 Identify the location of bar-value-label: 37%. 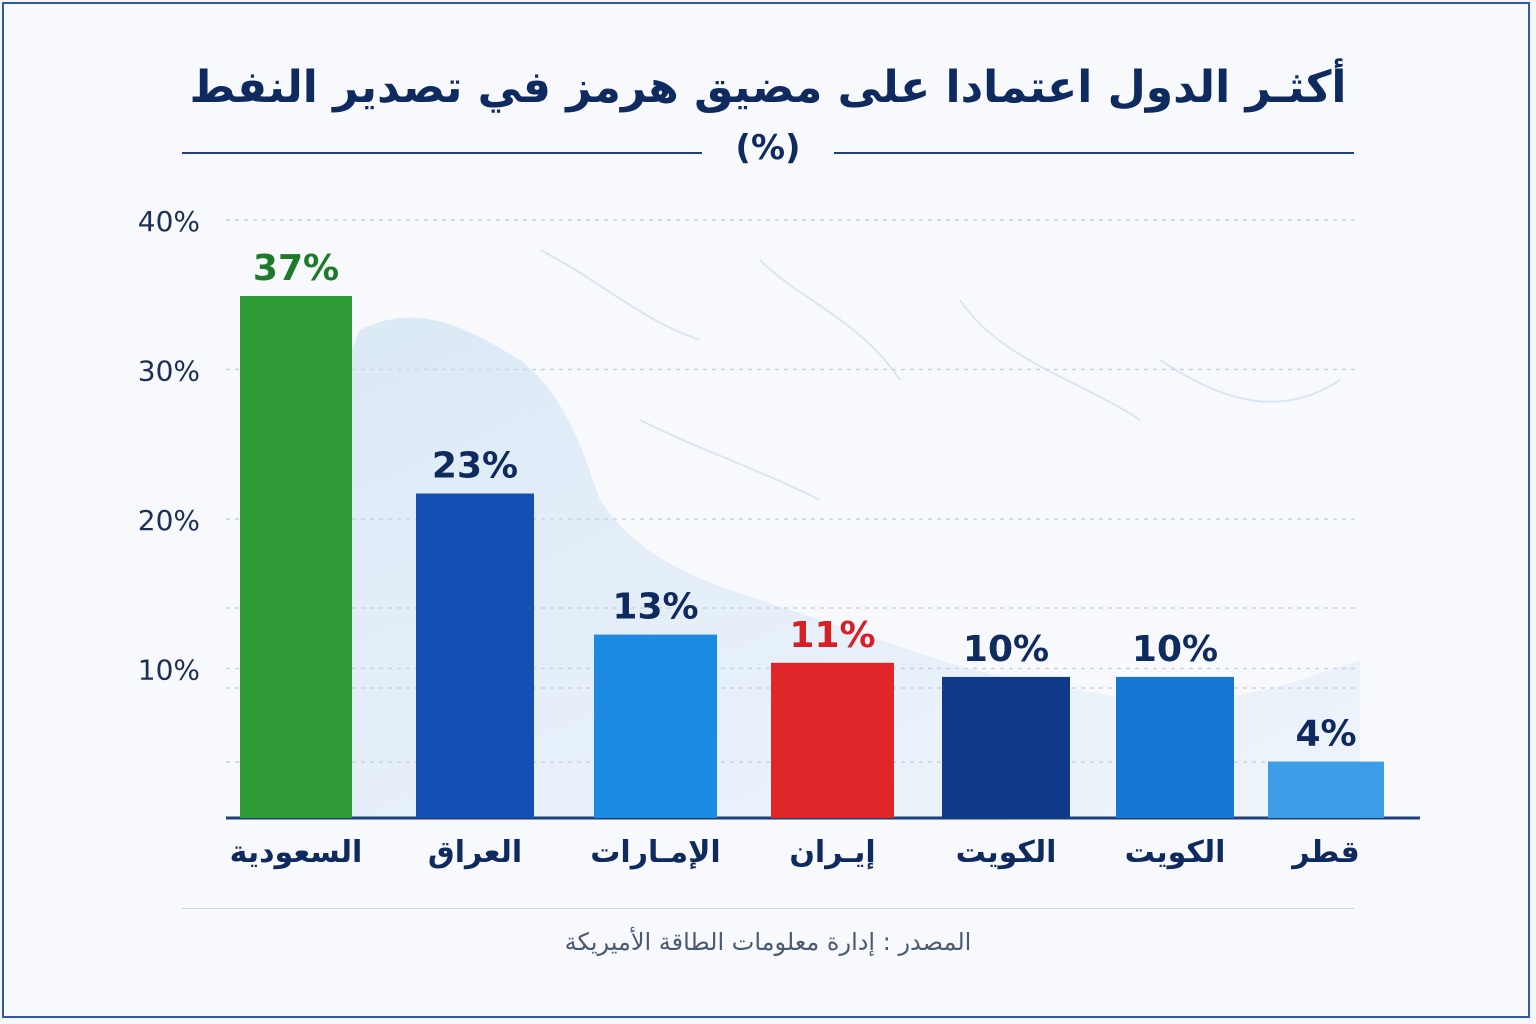
(296, 268).